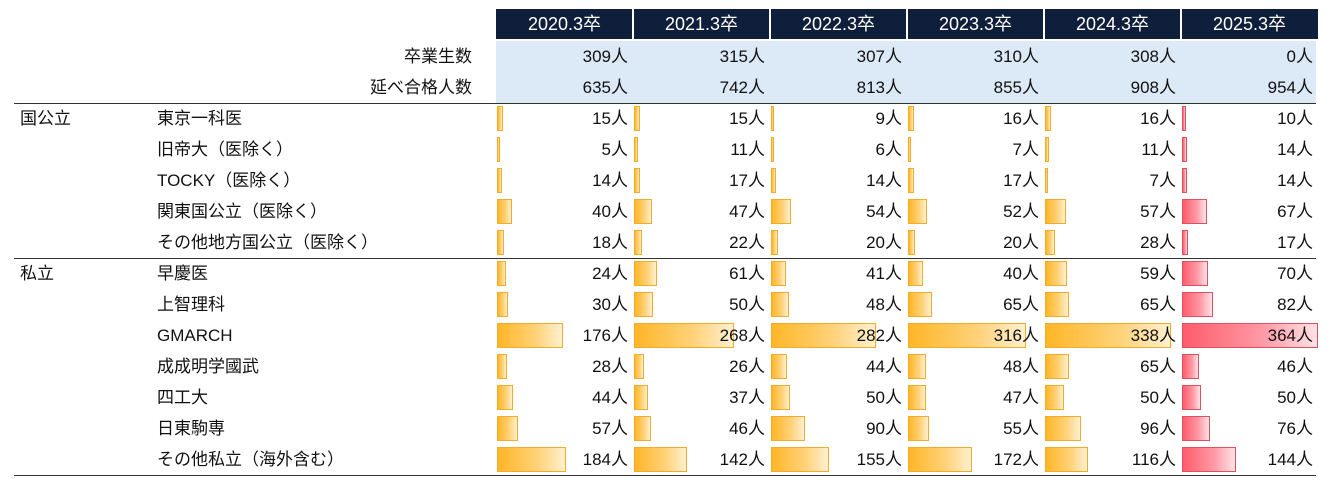 The image size is (1330, 483). I want to click on data-label: 10人, so click(1295, 118).